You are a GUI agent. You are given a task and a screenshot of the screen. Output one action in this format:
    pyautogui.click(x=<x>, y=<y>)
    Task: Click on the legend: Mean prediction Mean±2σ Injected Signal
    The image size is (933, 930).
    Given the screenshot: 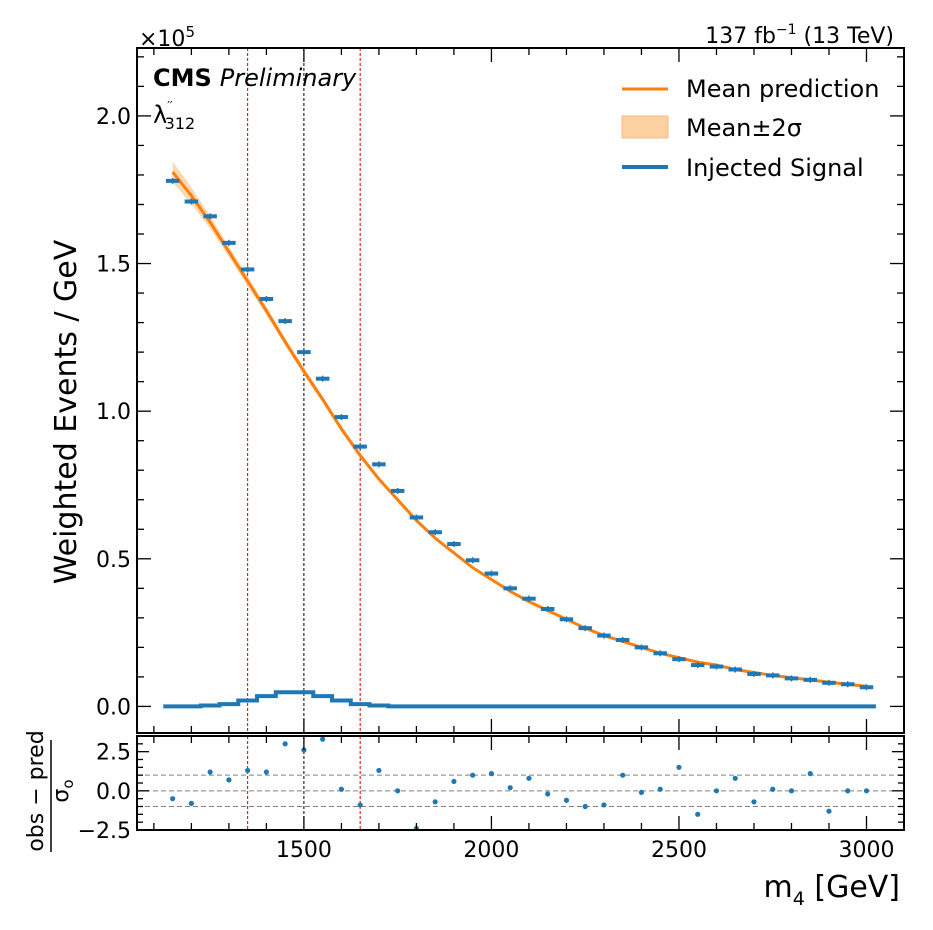 What is the action you would take?
    pyautogui.click(x=750, y=128)
    